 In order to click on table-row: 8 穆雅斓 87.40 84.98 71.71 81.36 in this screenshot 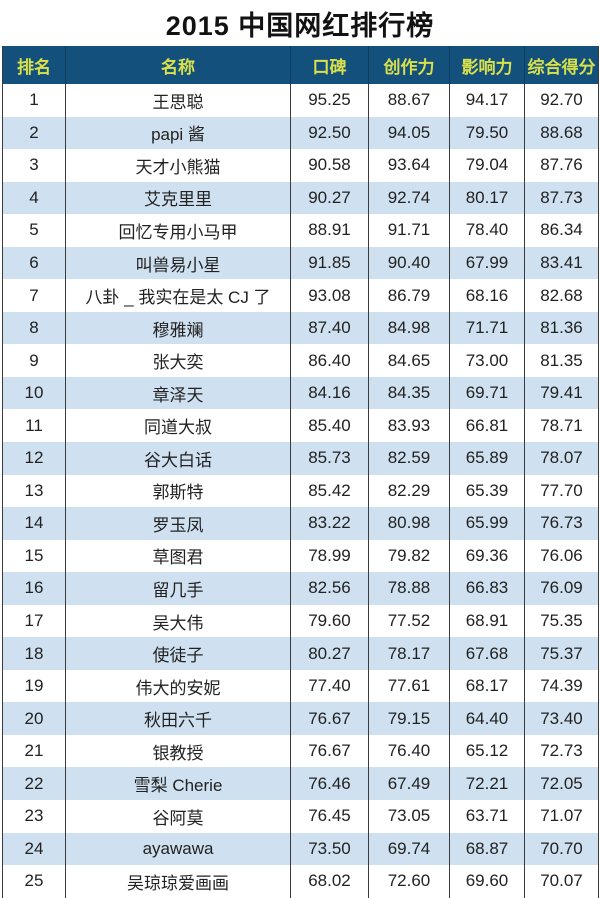, I will do `click(300, 328)`.